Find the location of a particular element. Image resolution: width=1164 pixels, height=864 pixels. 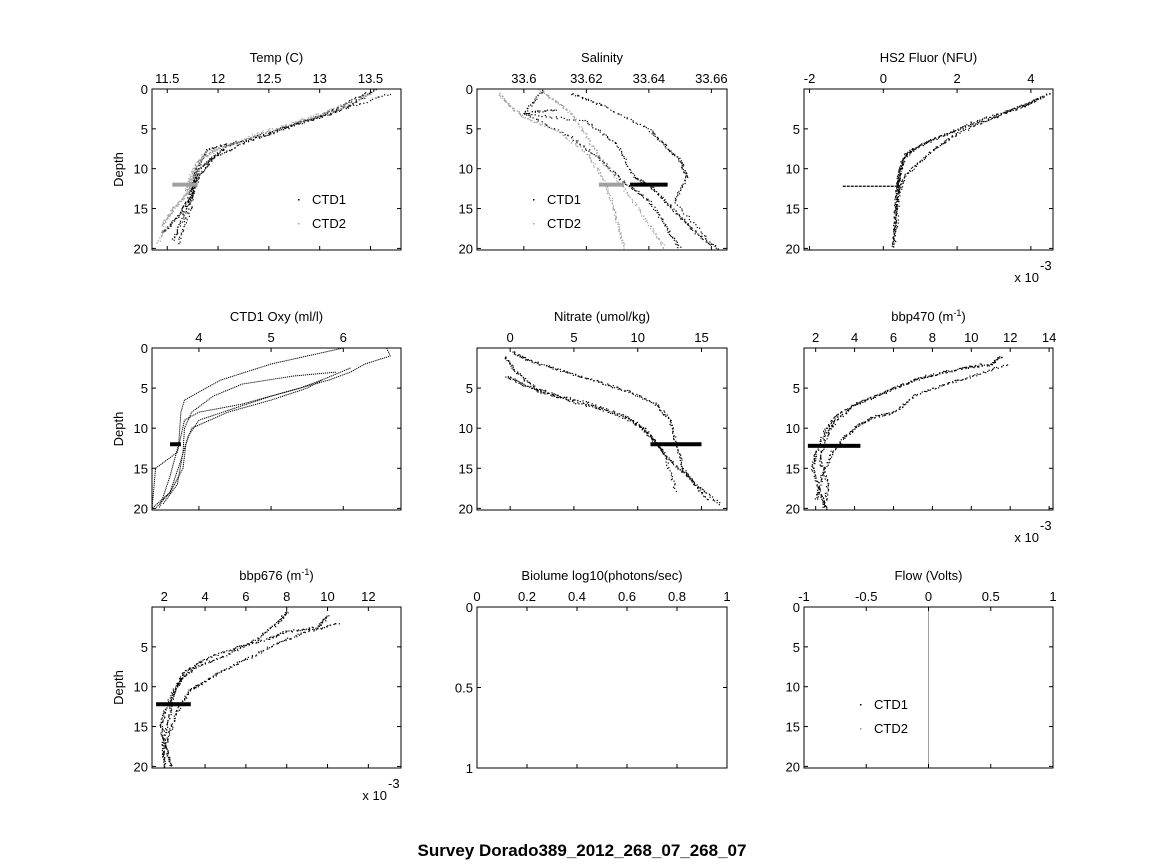

panel-title: Temp (C) is located at coordinates (276, 57).